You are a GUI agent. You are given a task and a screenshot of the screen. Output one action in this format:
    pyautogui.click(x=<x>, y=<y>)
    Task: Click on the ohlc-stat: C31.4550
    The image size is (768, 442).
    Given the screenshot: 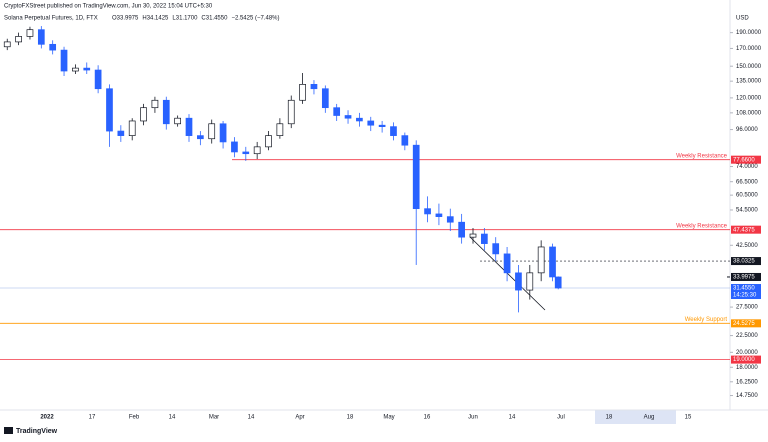 What is the action you would take?
    pyautogui.click(x=214, y=19)
    